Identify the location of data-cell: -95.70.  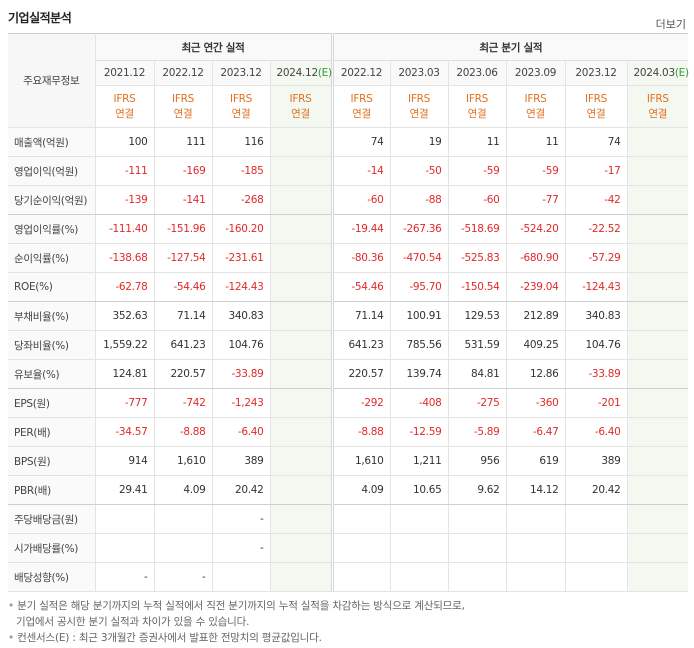
(418, 287).